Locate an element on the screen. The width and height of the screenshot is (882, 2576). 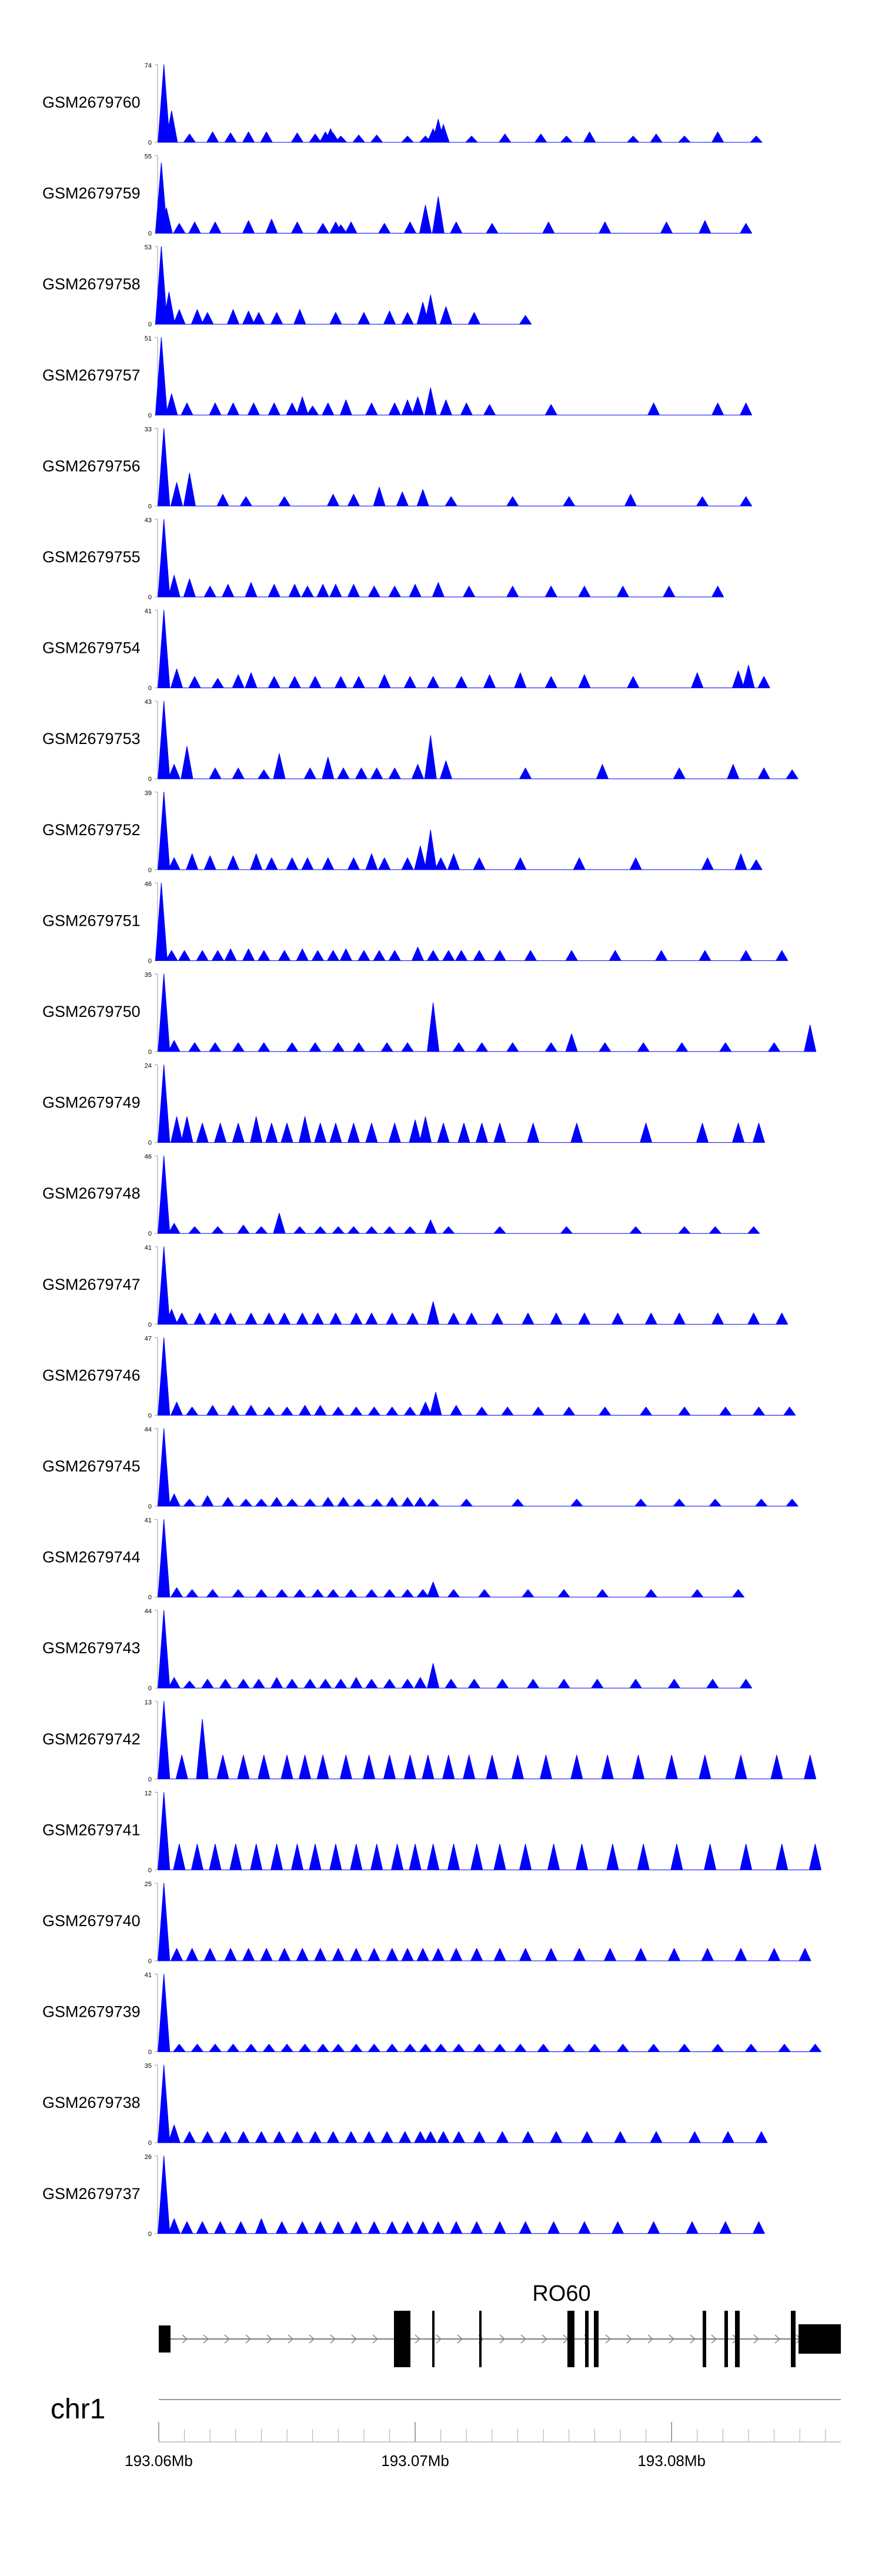
track-label: GSM2679750 is located at coordinates (91, 1011).